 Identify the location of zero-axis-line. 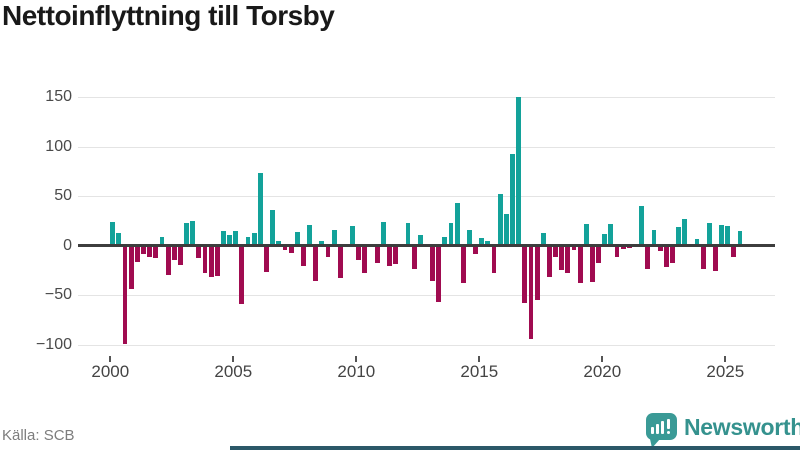
(426, 246).